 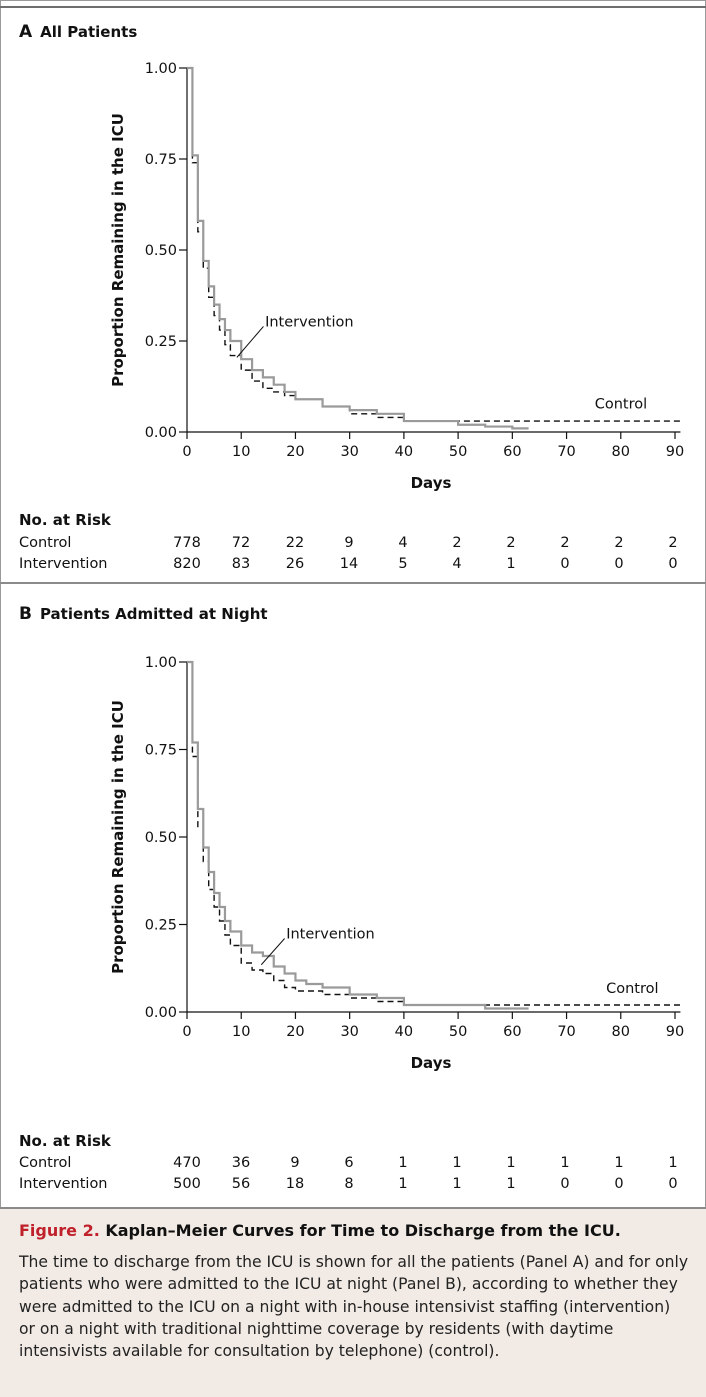 What do you see at coordinates (349, 564) in the screenshot?
I see `risk-value: 14` at bounding box center [349, 564].